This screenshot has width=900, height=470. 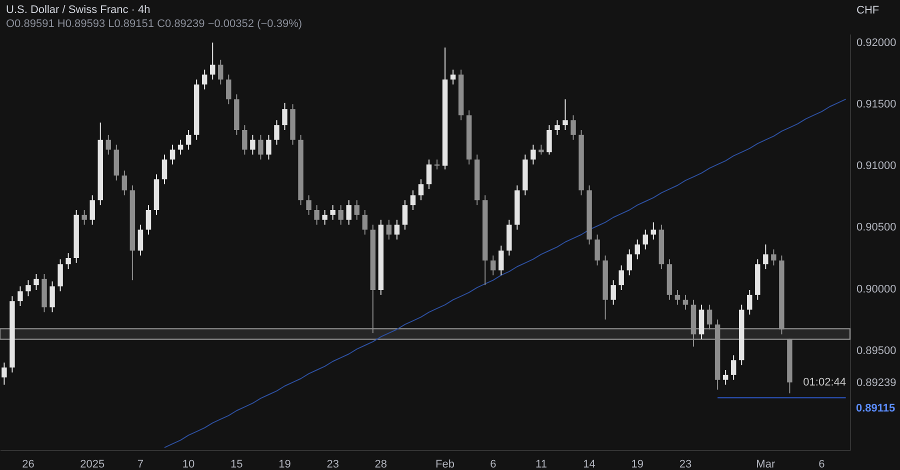 What do you see at coordinates (154, 24) in the screenshot?
I see `chart-subtitle: O0.89591 H0.89593 L0.89151 C0.89239 −0.00352 (−0.39%)` at bounding box center [154, 24].